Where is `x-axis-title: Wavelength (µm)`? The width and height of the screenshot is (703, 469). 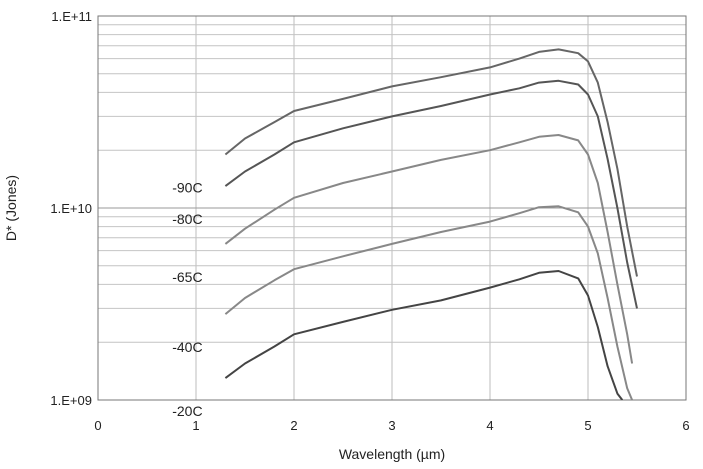 x-axis-title: Wavelength (µm) is located at coordinates (392, 454).